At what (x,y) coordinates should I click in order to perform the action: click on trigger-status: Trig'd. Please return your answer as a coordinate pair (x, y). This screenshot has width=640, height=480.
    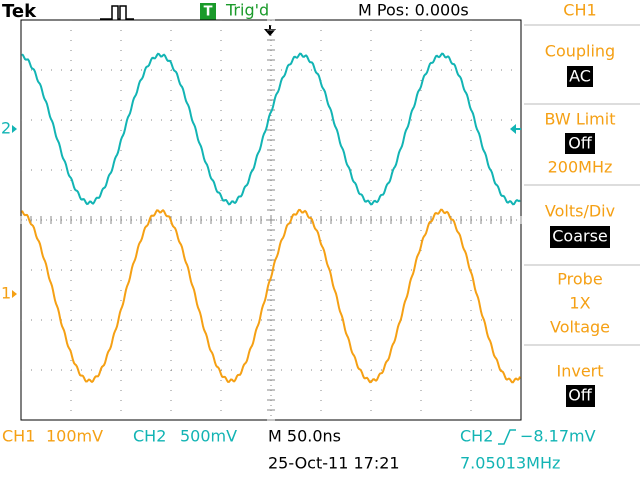
    Looking at the image, I should click on (247, 10).